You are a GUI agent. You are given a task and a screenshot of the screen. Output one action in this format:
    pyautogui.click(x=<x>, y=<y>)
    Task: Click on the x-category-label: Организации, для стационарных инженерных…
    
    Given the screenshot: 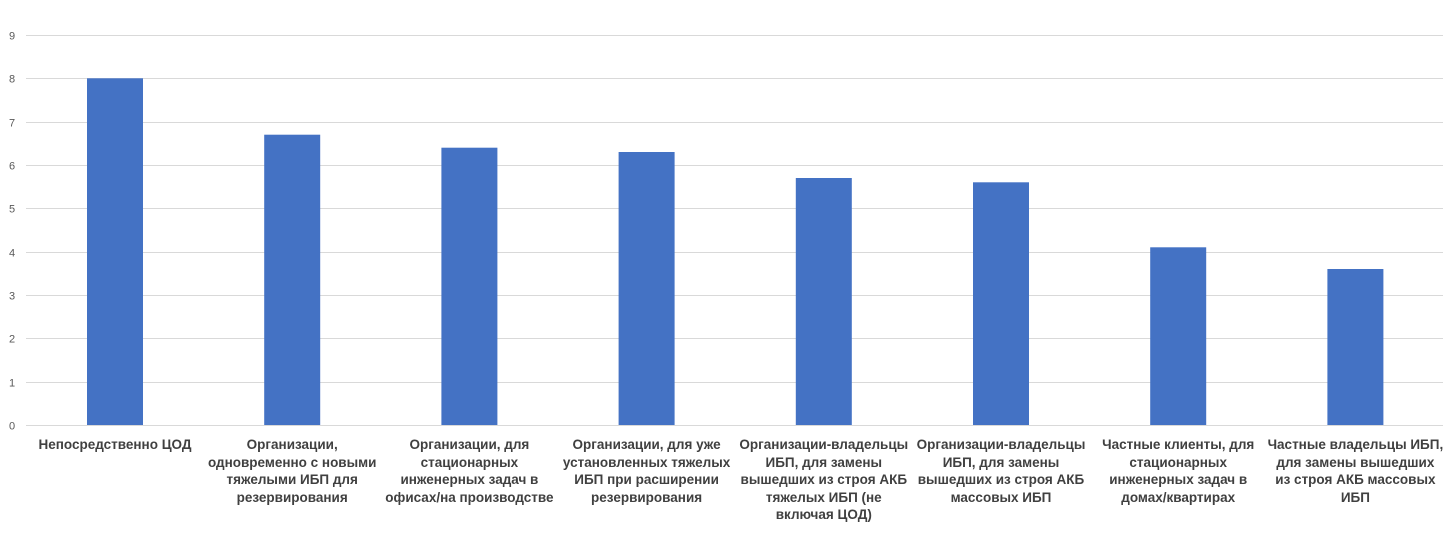 What is the action you would take?
    pyautogui.click(x=469, y=471)
    